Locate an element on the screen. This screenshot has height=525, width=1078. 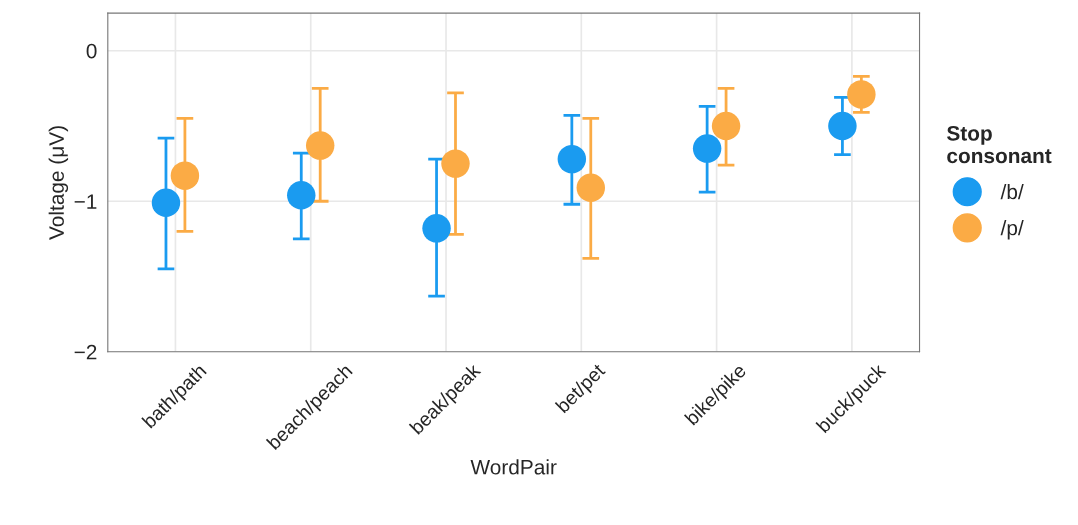
y-axis-title: Voltage (μV) is located at coordinates (58, 183).